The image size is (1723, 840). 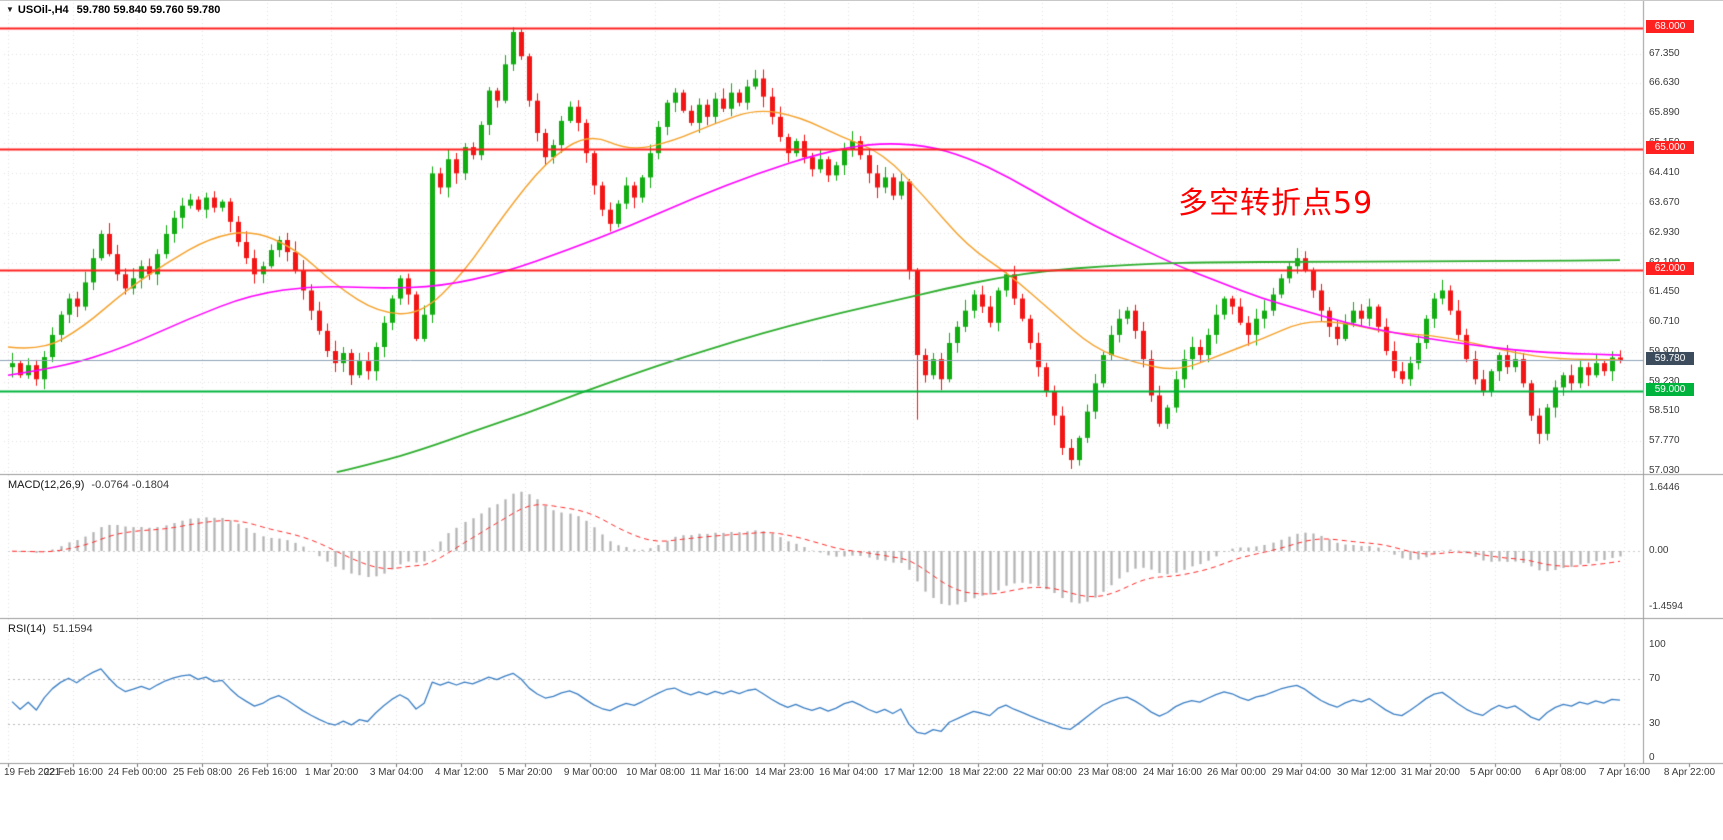 What do you see at coordinates (1275, 204) in the screenshot?
I see `annotation-text: 多空转折点59` at bounding box center [1275, 204].